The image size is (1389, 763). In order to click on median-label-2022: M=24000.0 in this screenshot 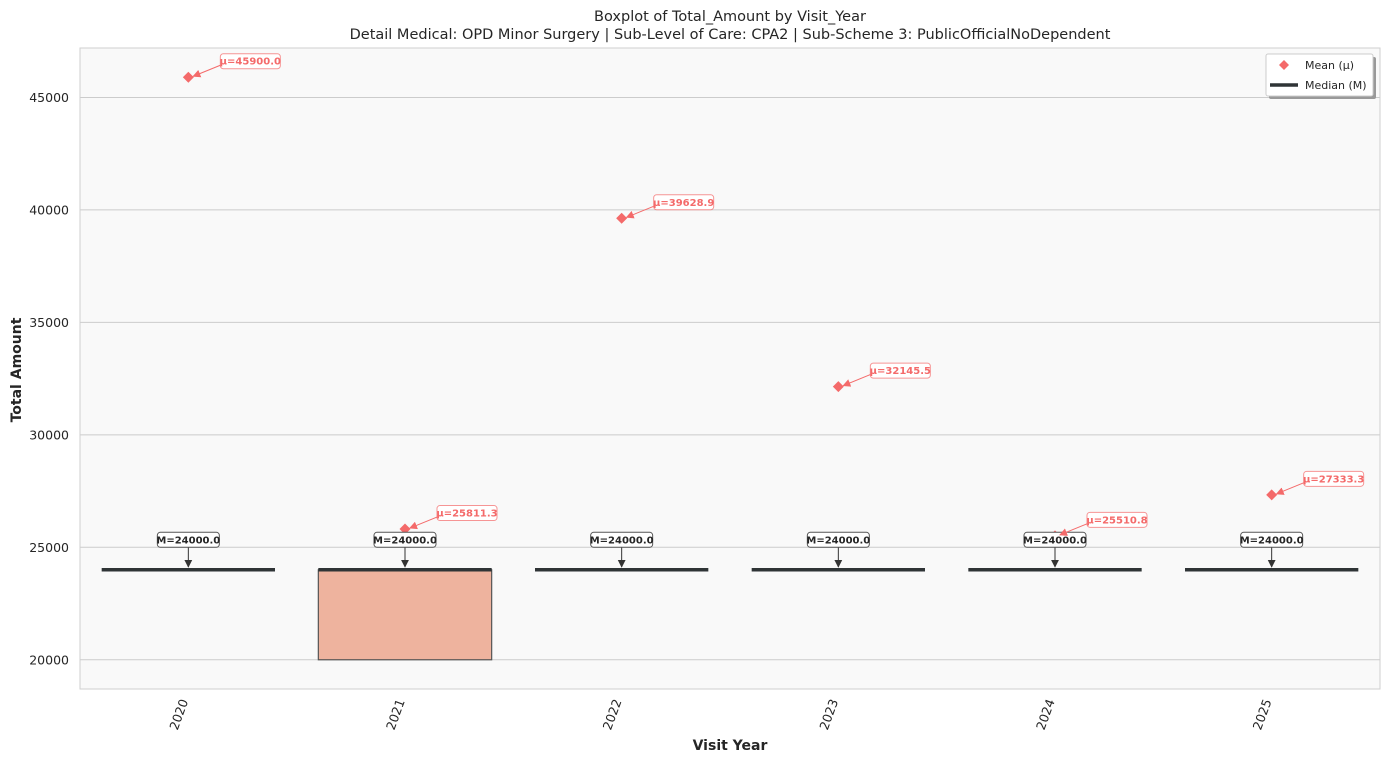, I will do `click(622, 540)`.